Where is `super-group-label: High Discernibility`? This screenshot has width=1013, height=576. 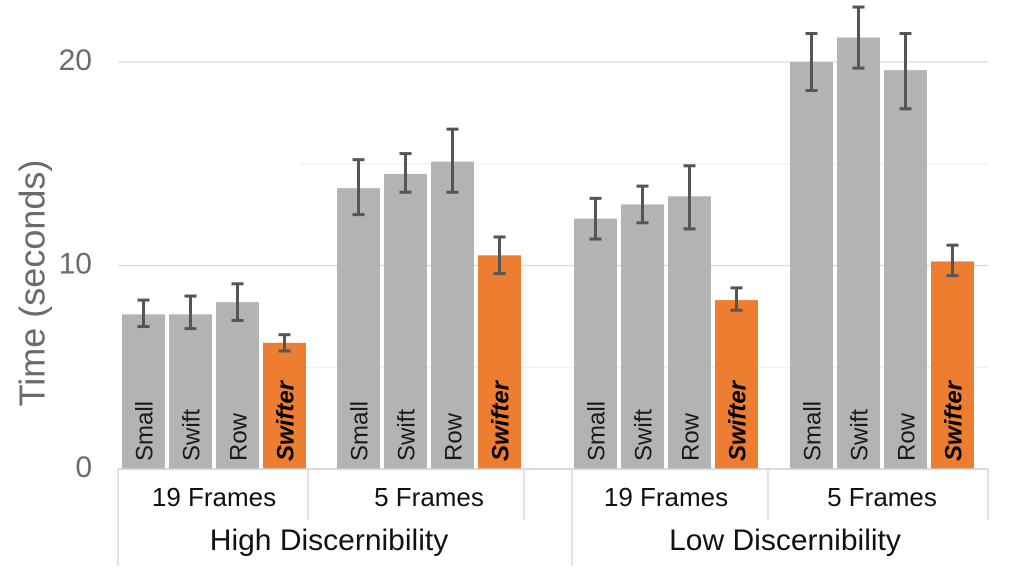
super-group-label: High Discernibility is located at coordinates (329, 540).